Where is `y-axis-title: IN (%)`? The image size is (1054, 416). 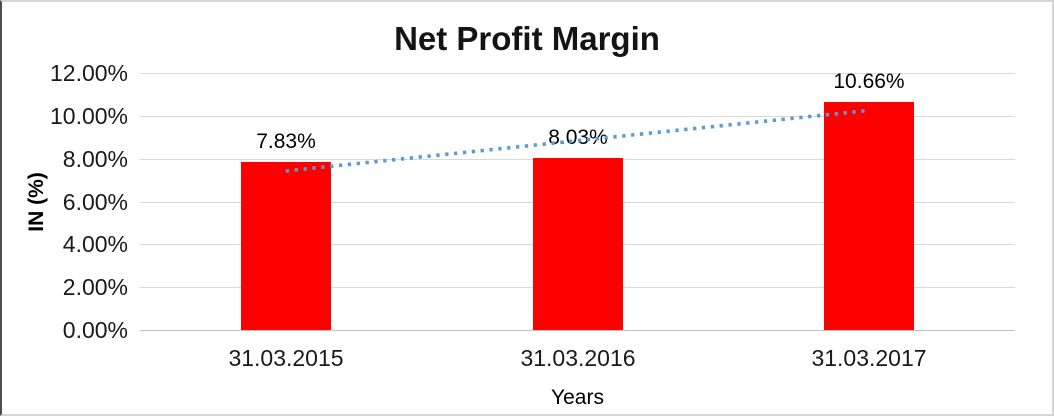 y-axis-title: IN (%) is located at coordinates (36, 202).